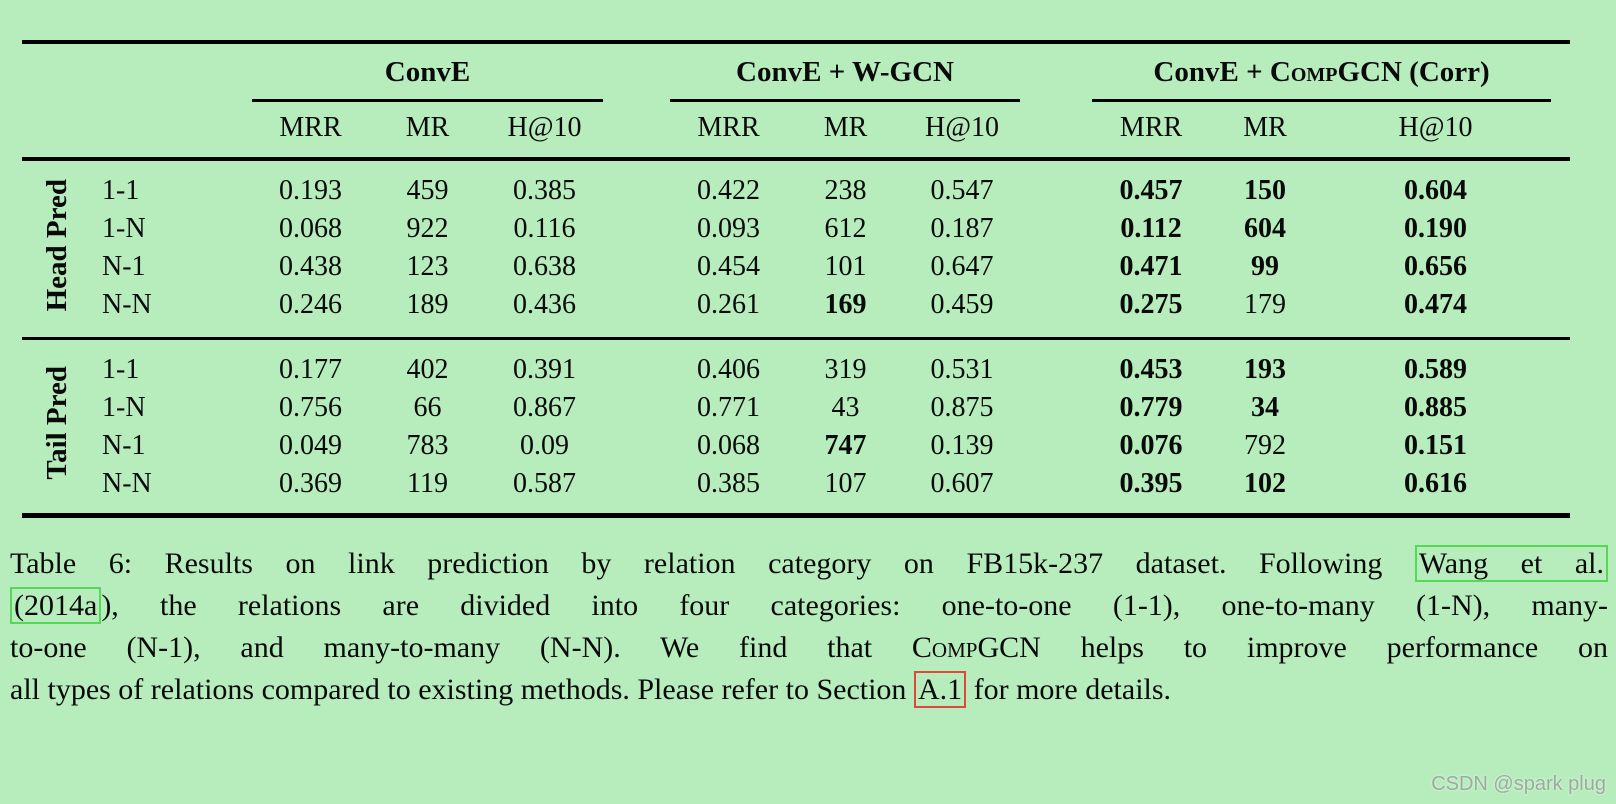  I want to click on metric-value: 459, so click(427, 190).